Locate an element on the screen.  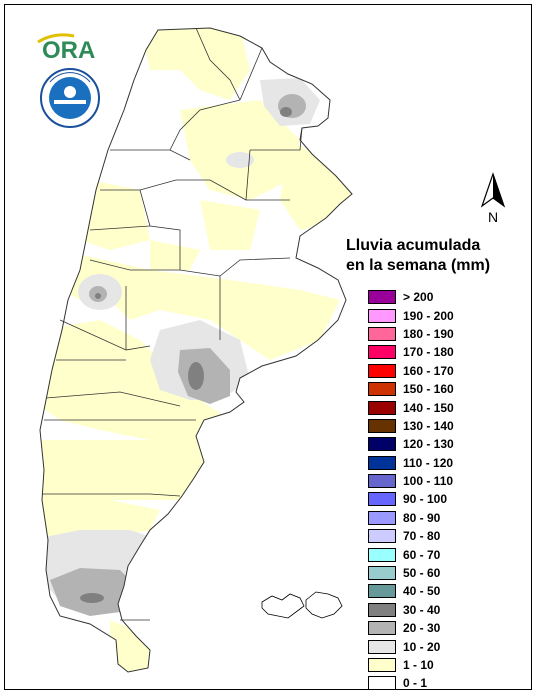
legend-label: 100 - 110 is located at coordinates (428, 481).